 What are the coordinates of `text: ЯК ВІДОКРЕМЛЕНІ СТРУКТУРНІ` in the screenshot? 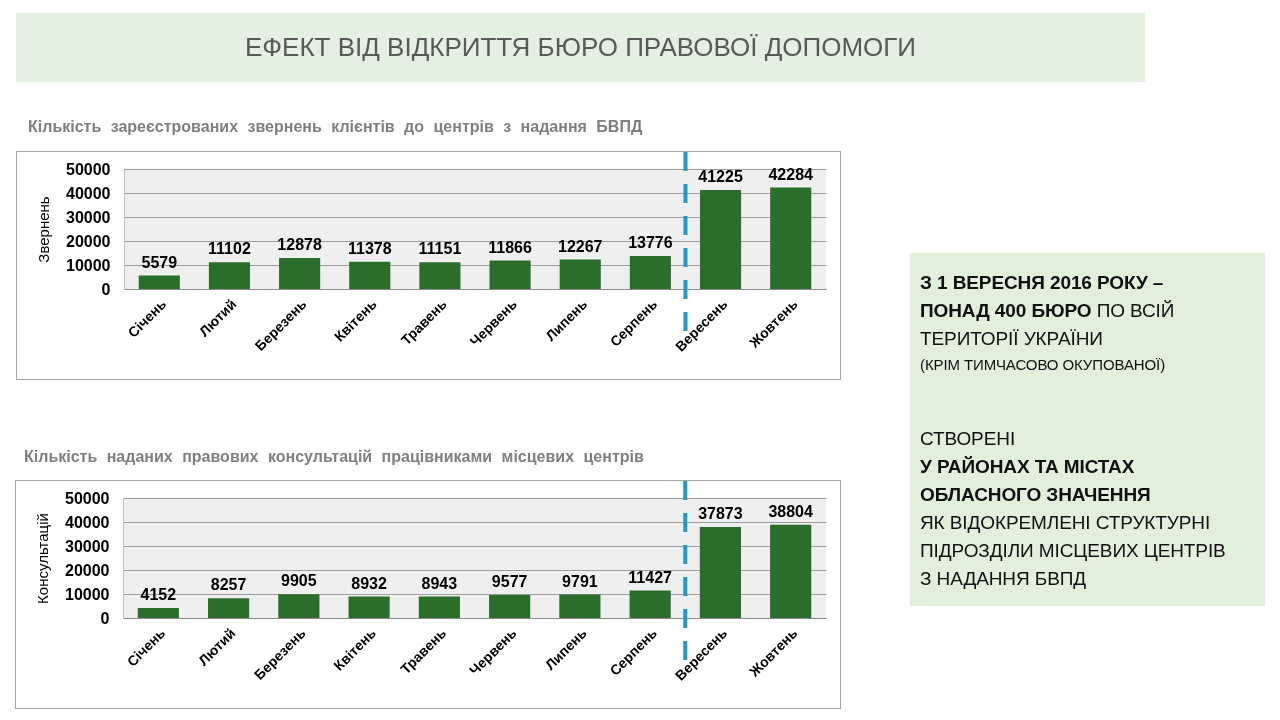 It's located at (1065, 522).